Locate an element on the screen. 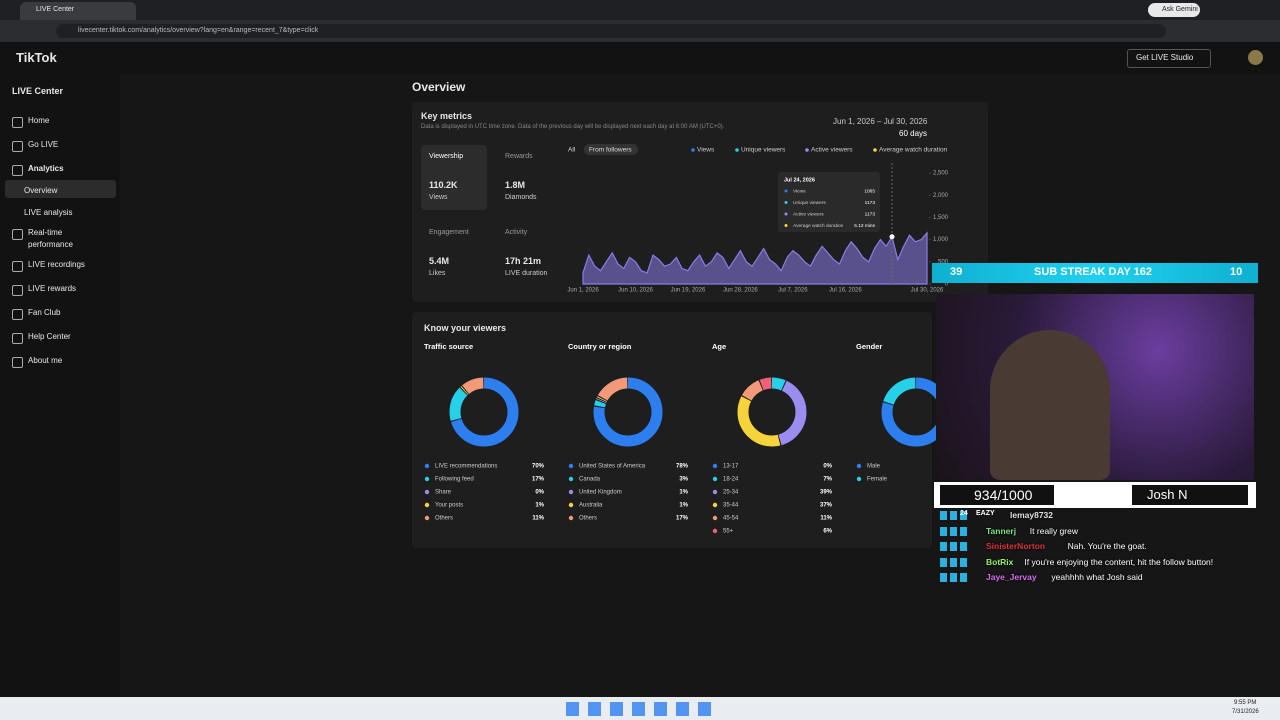 Image resolution: width=1280 pixels, height=720 pixels. chat-message: Nah. You're the goat. is located at coordinates (1107, 546).